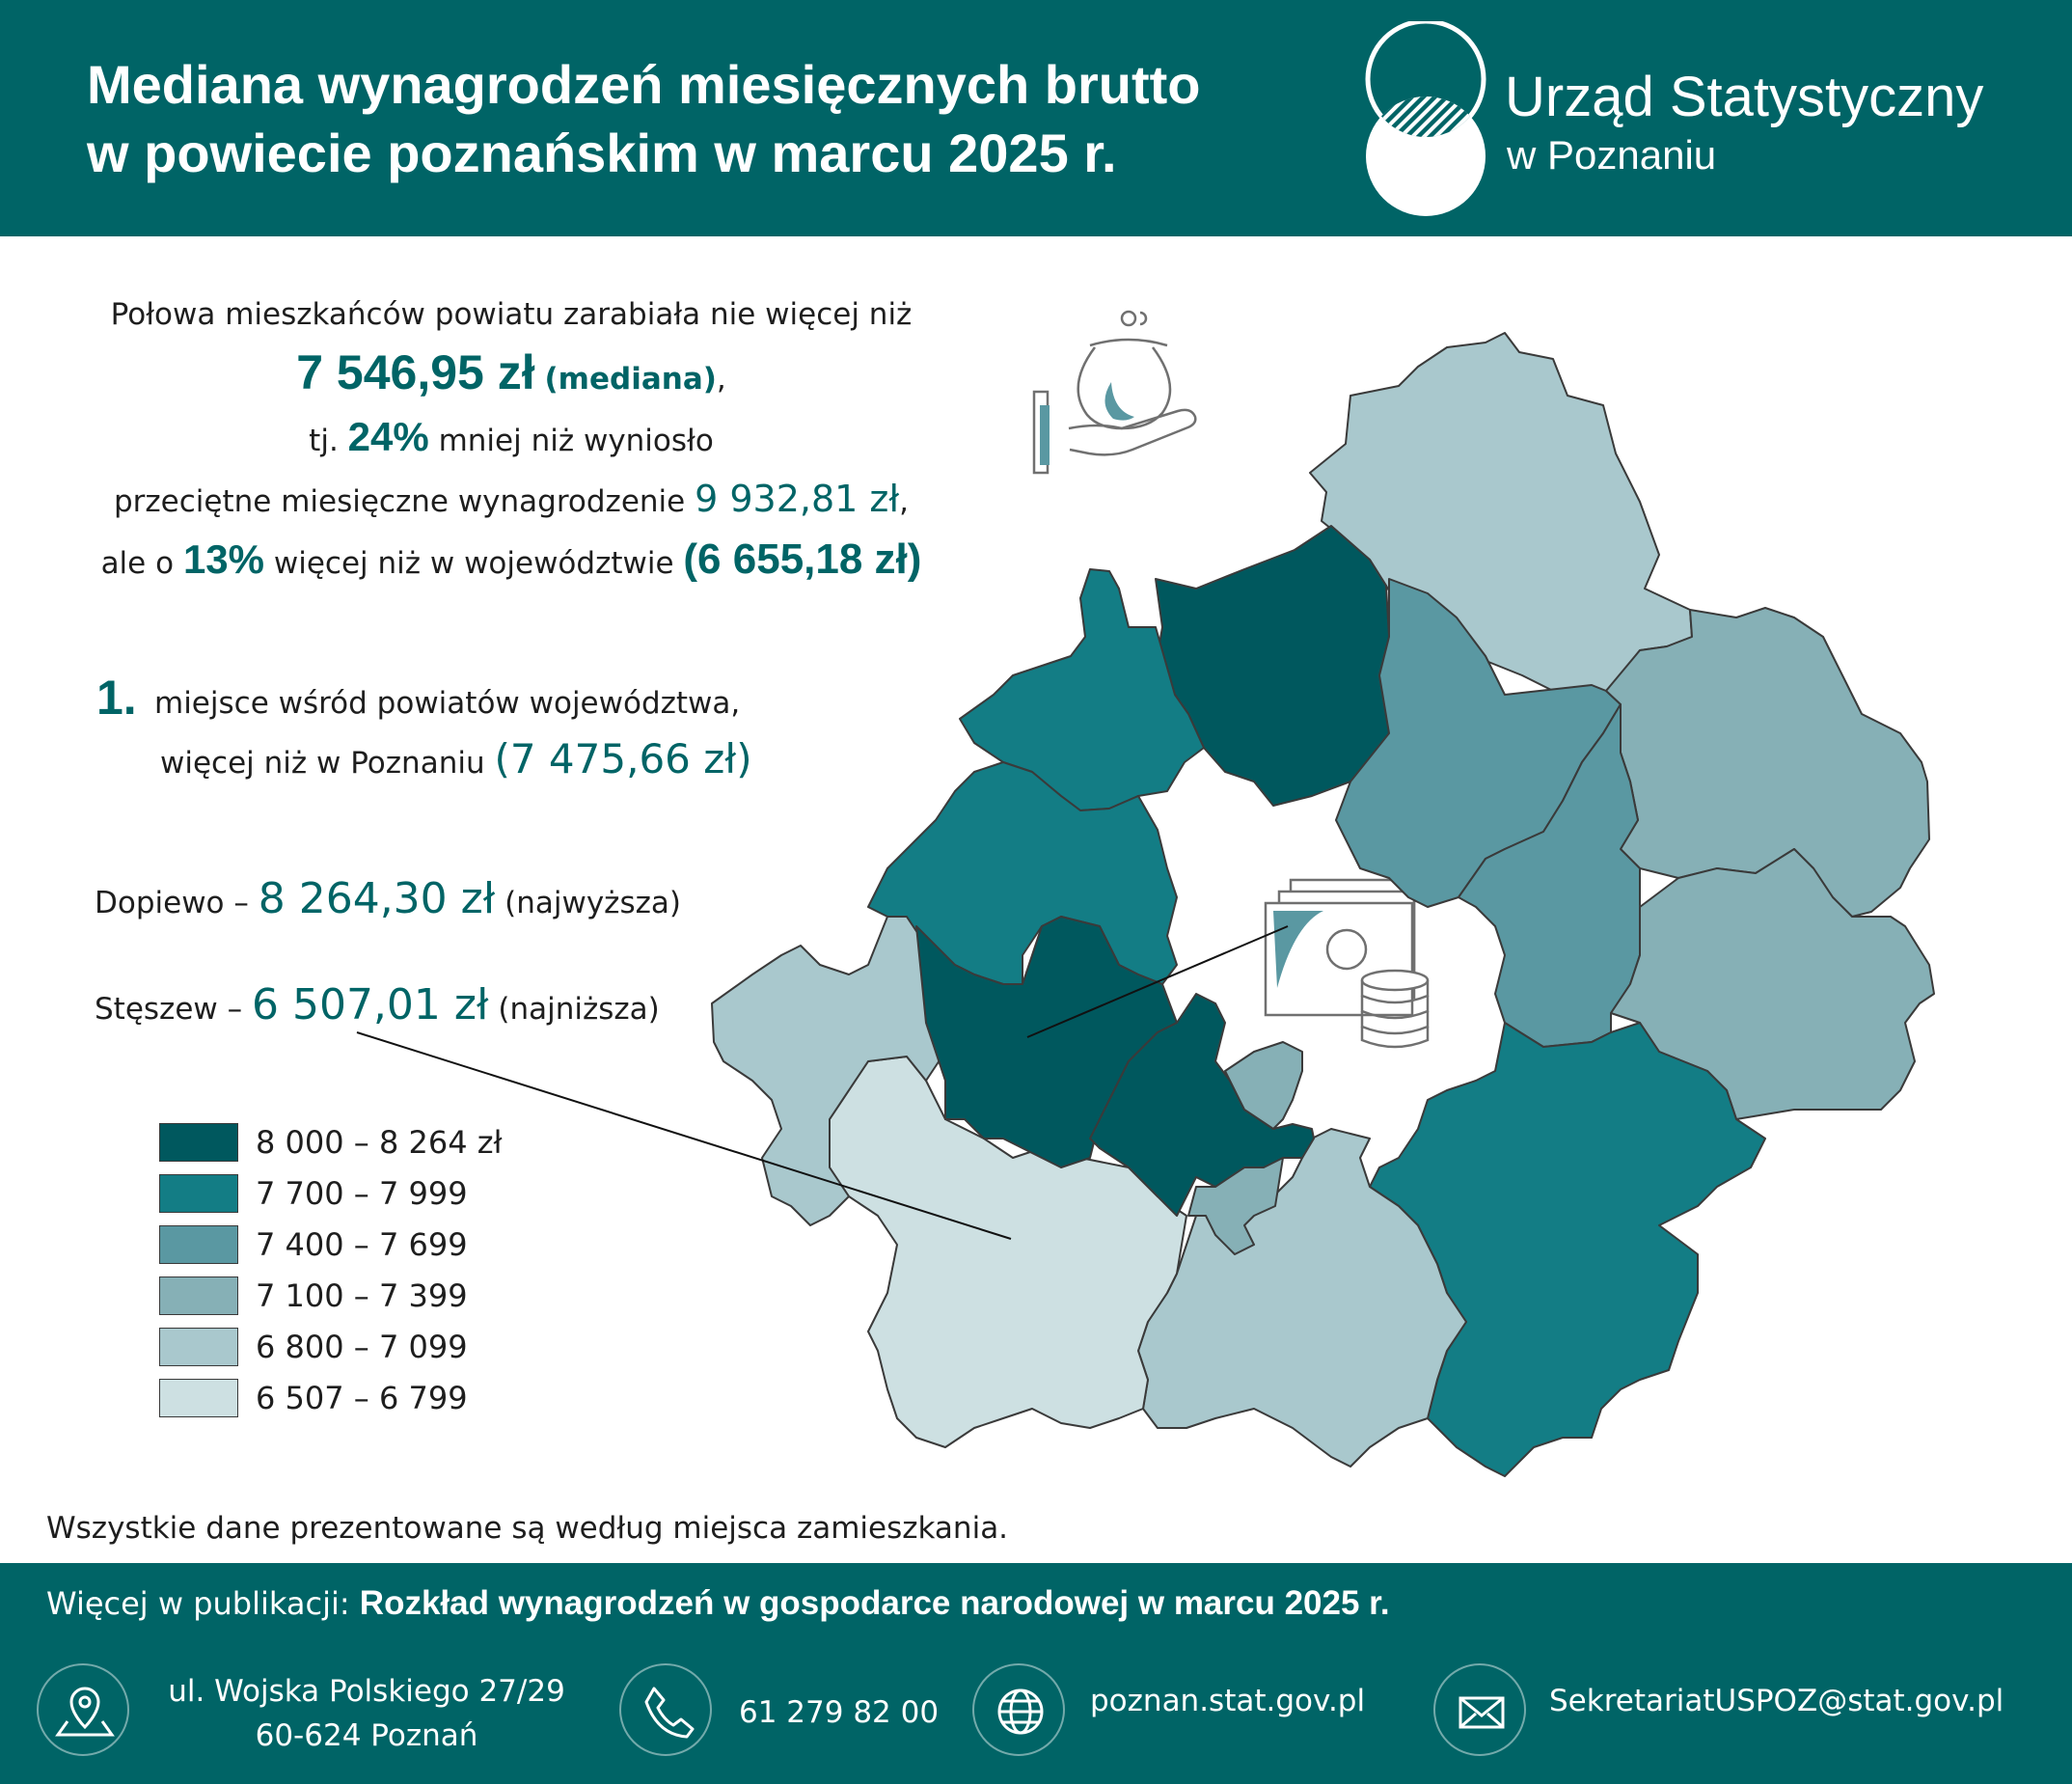  I want to click on median-suffix: ,, so click(721, 379).